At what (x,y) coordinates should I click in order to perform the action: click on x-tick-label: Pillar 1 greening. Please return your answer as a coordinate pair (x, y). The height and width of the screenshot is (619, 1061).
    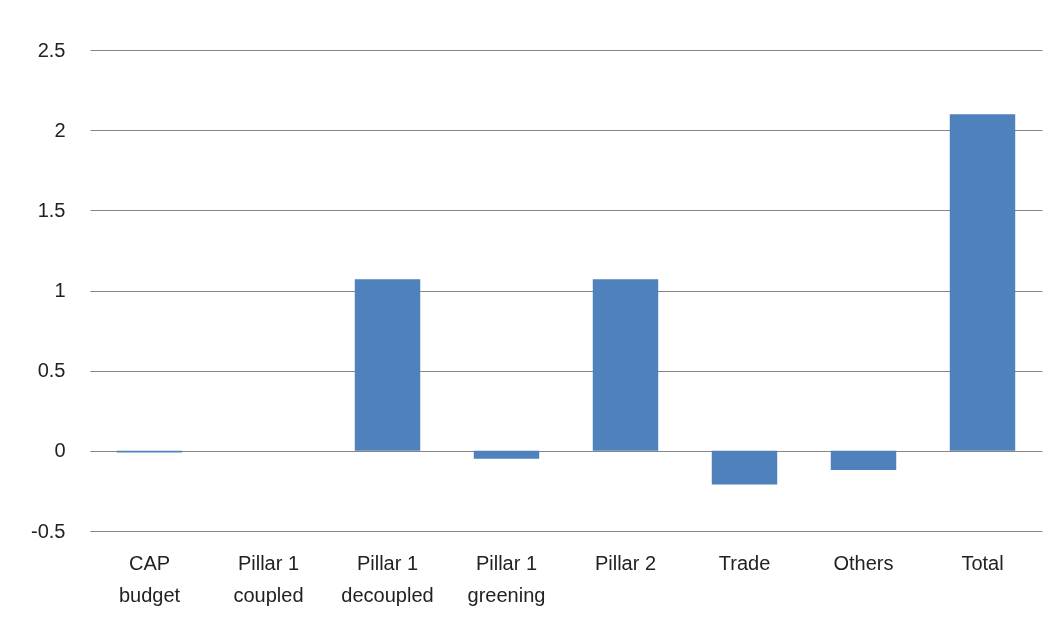
    Looking at the image, I should click on (506, 578).